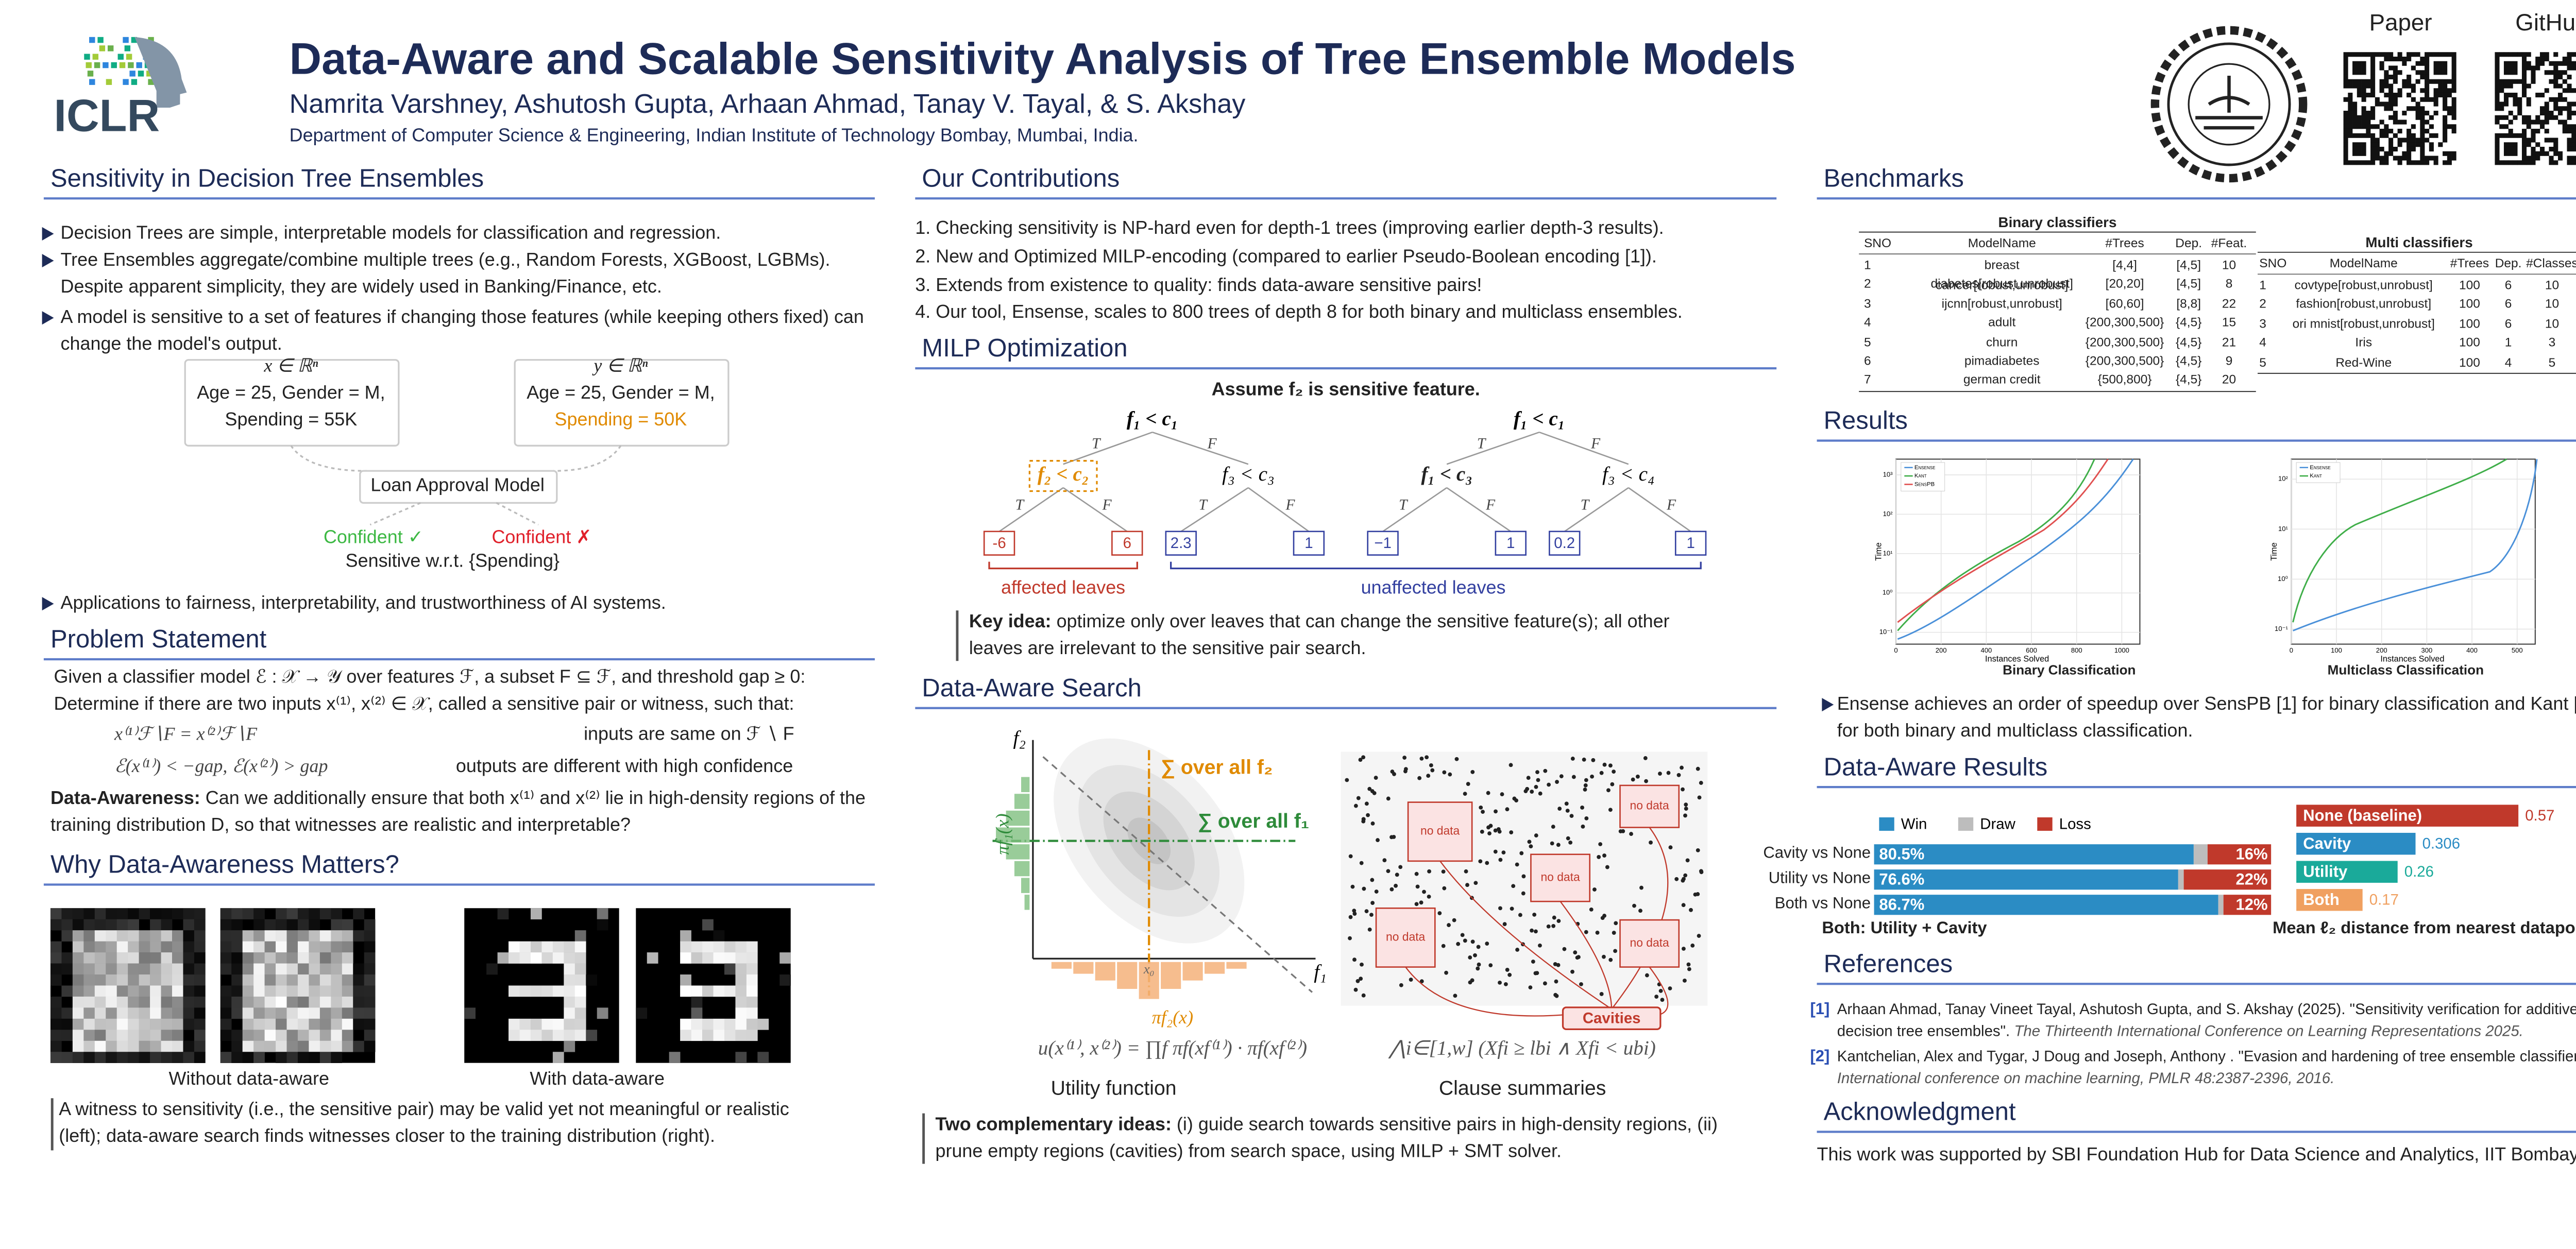 This screenshot has width=2576, height=1249. I want to click on y-tick-label: 10¹, so click(1888, 553).